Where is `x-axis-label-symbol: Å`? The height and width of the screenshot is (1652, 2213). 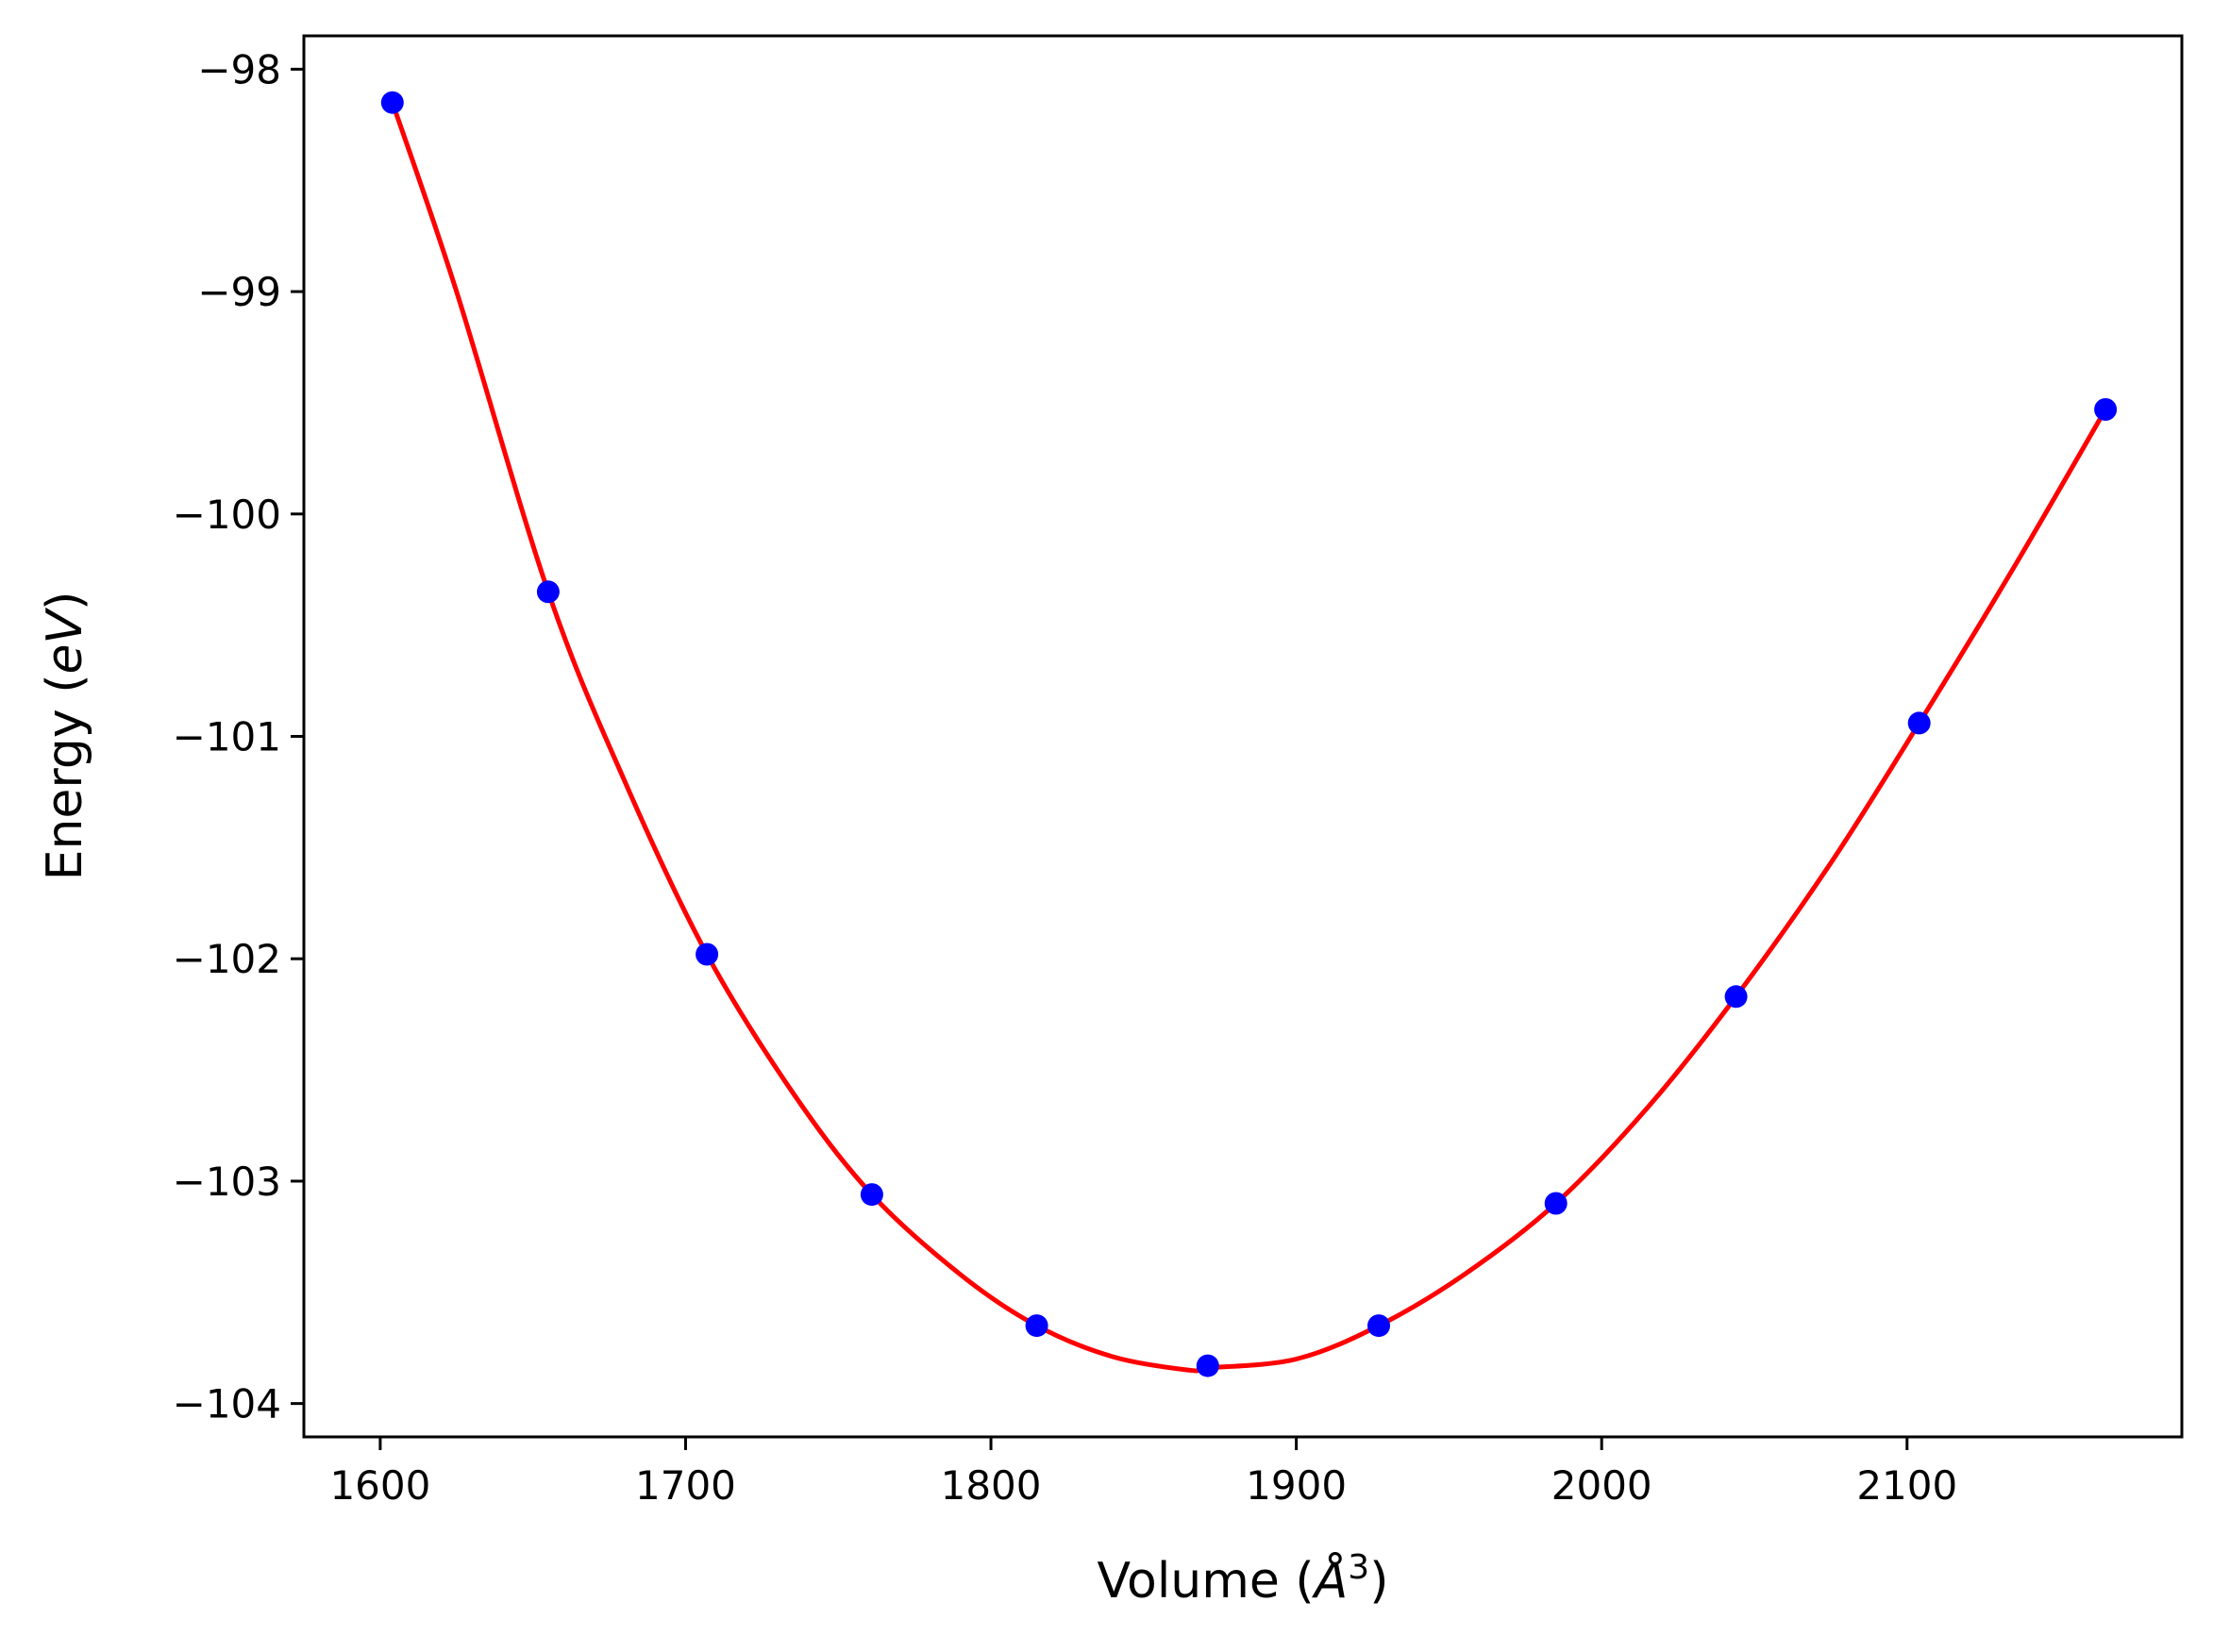 x-axis-label-symbol: Å is located at coordinates (1330, 1580).